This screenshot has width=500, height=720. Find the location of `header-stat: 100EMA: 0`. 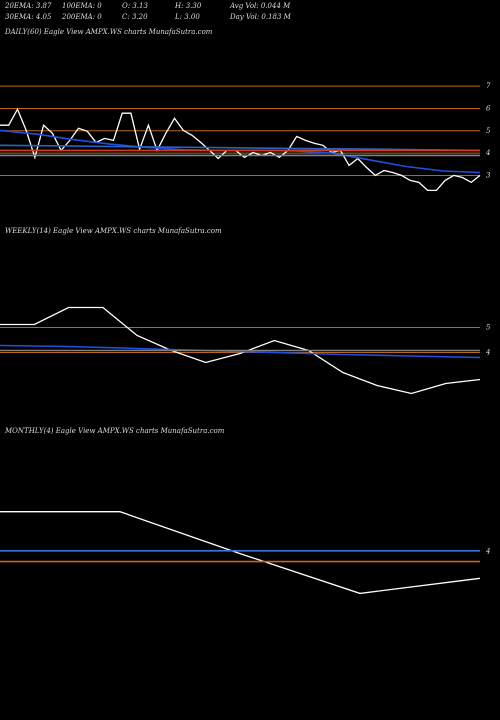

header-stat: 100EMA: 0 is located at coordinates (82, 6).